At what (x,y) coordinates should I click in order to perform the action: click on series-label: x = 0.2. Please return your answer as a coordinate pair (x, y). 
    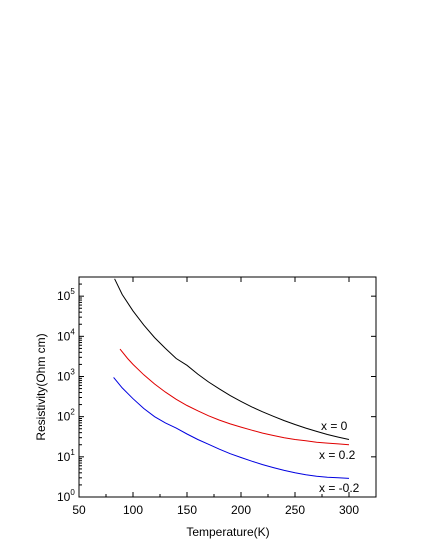
    Looking at the image, I should click on (337, 455).